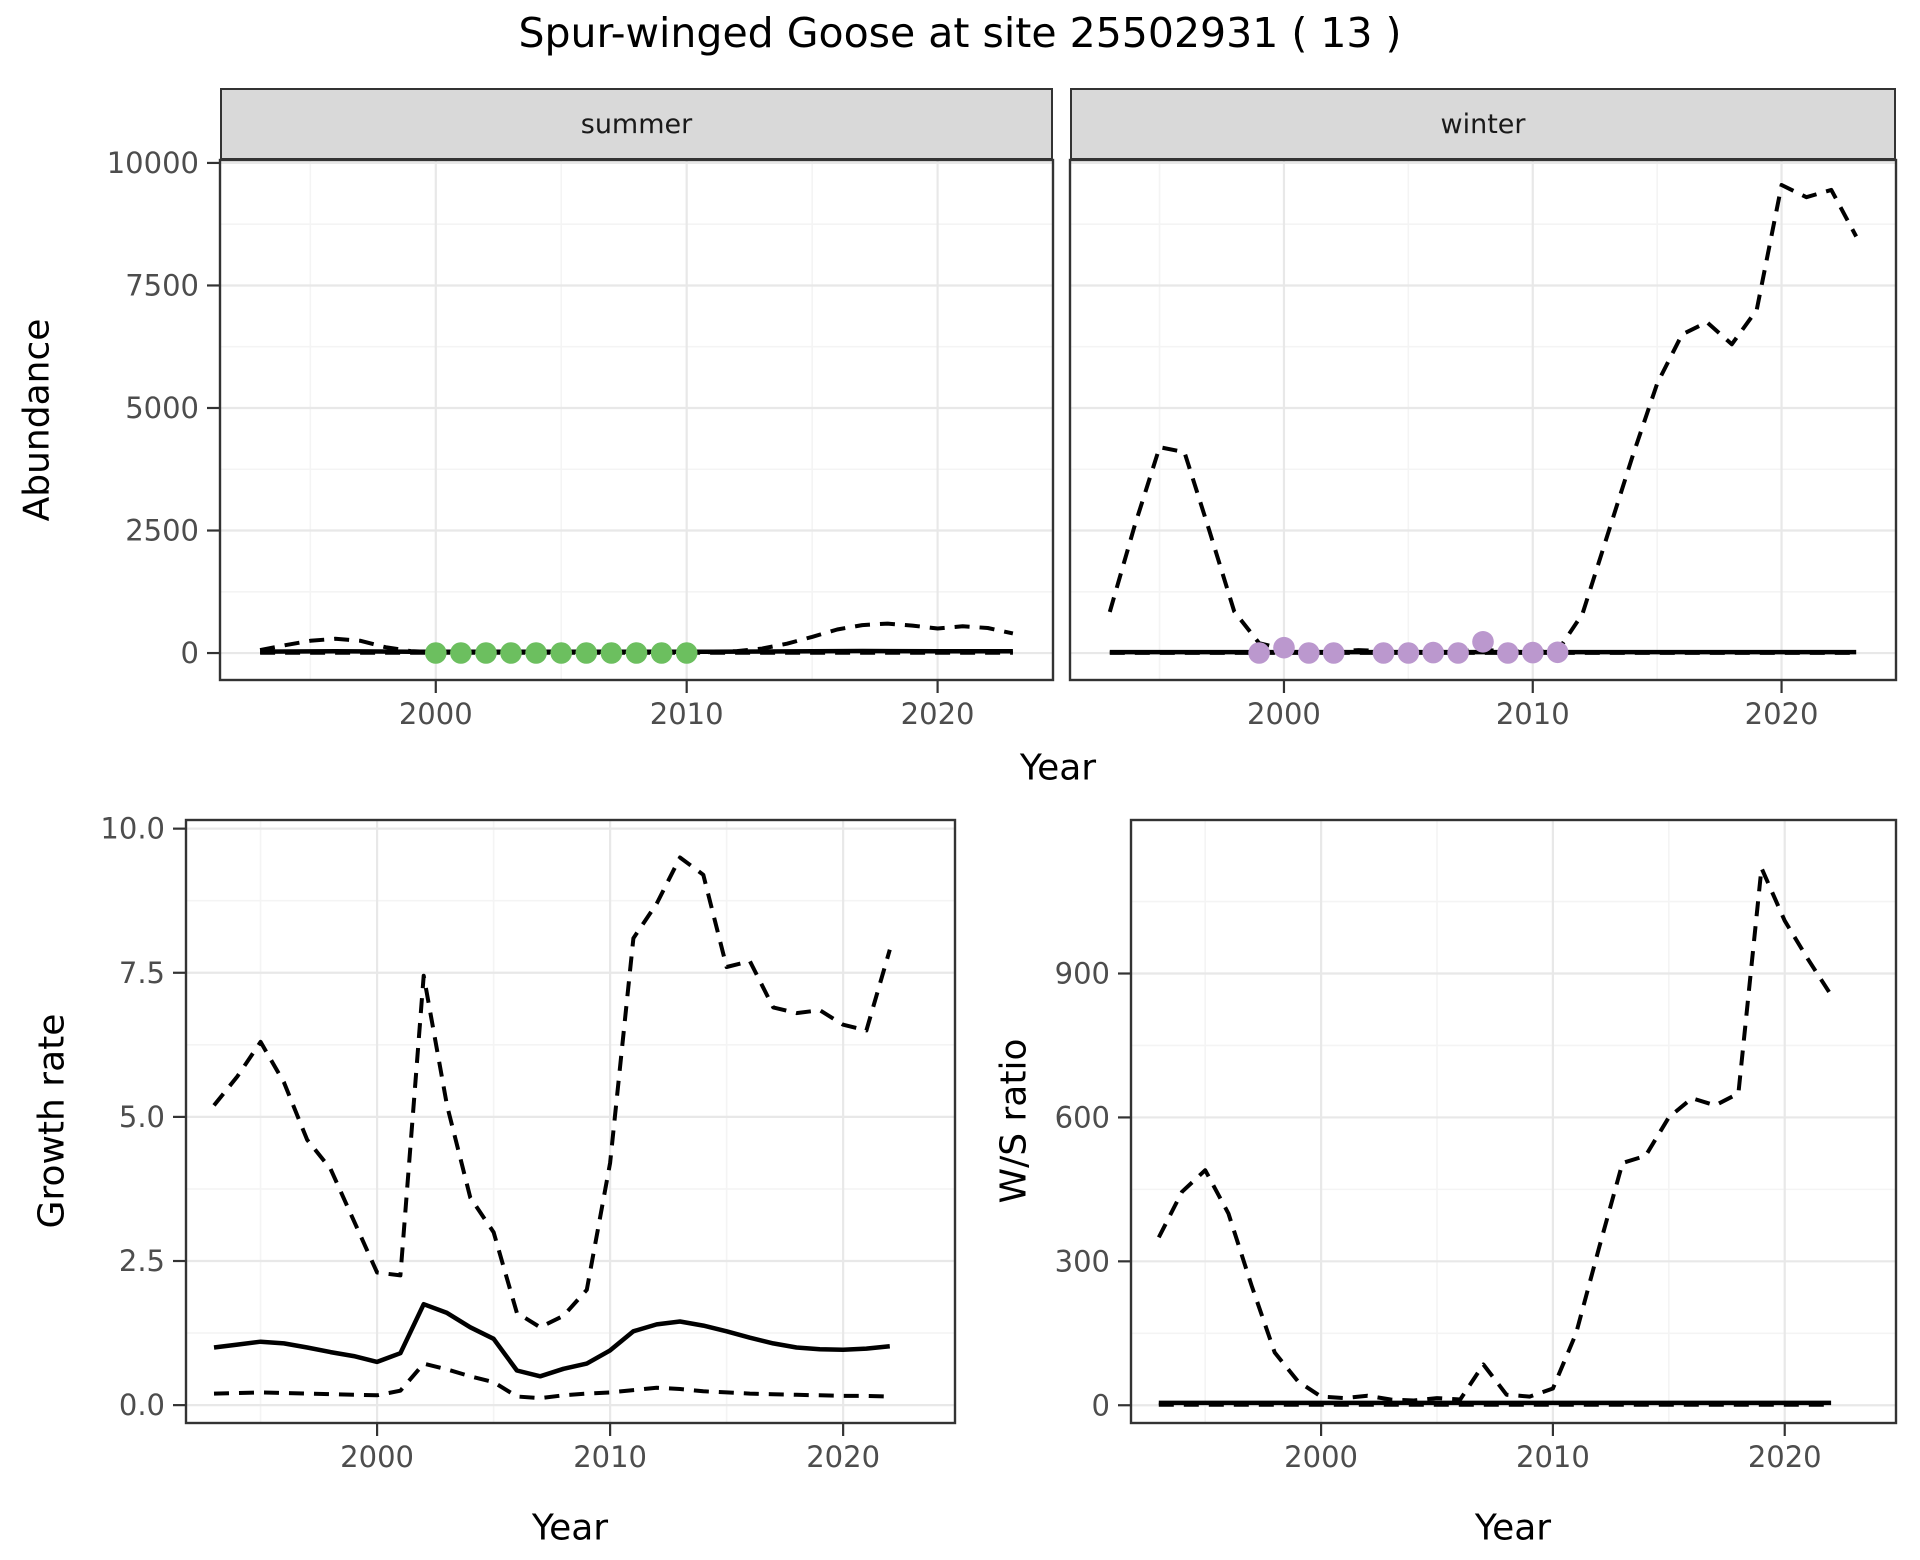 This screenshot has width=1920, height=1560. I want to click on y-tick-label: 600, so click(1082, 1117).